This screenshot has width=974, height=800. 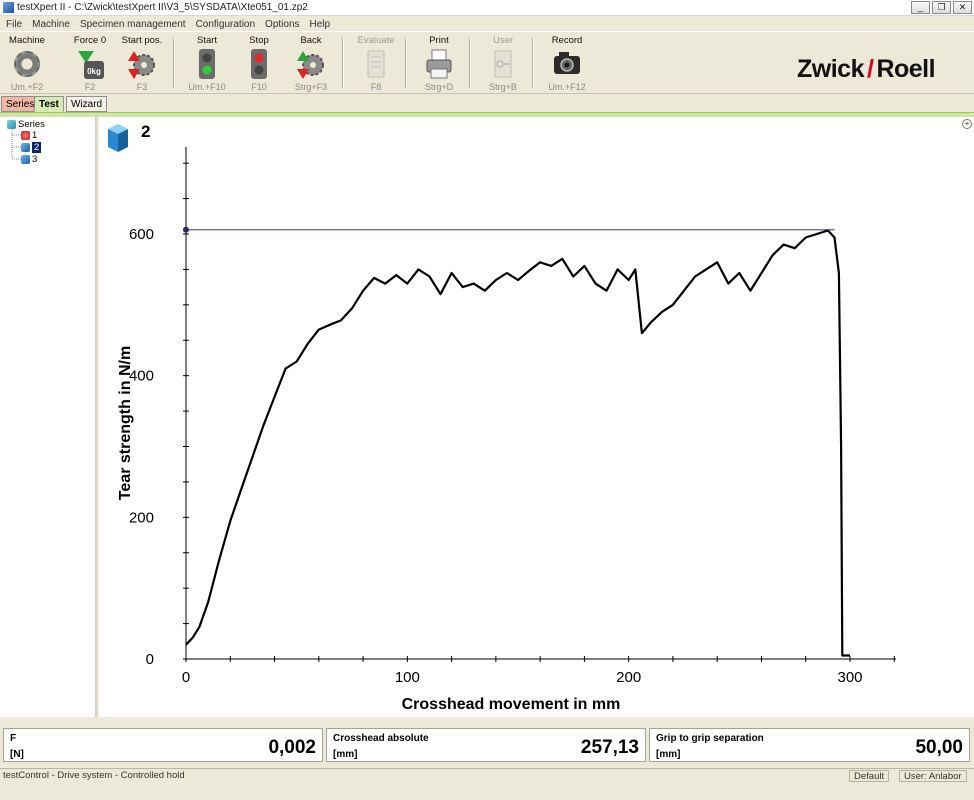 What do you see at coordinates (49, 104) in the screenshot?
I see `tab-test: Test` at bounding box center [49, 104].